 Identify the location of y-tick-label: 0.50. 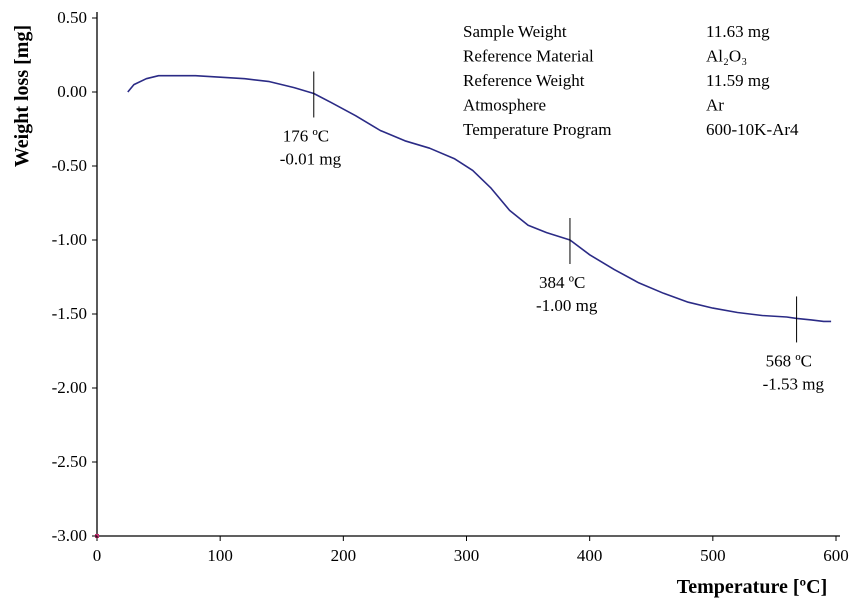
(72, 17).